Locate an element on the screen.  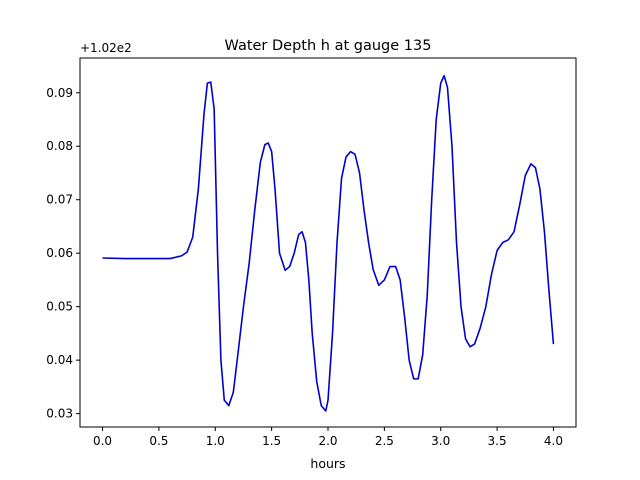
x-tick-label: 0.5 is located at coordinates (158, 441).